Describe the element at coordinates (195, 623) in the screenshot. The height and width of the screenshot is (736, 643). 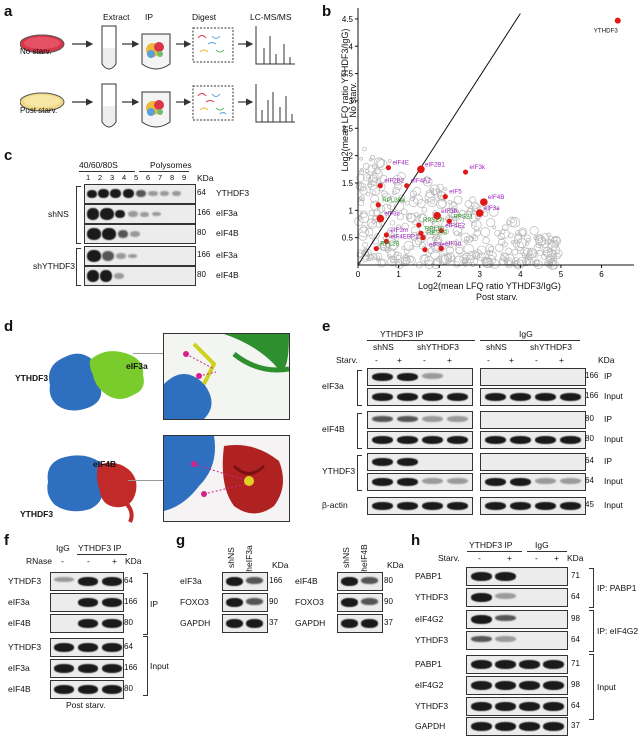
I see `g-left-protein-2: GAPDH` at that location.